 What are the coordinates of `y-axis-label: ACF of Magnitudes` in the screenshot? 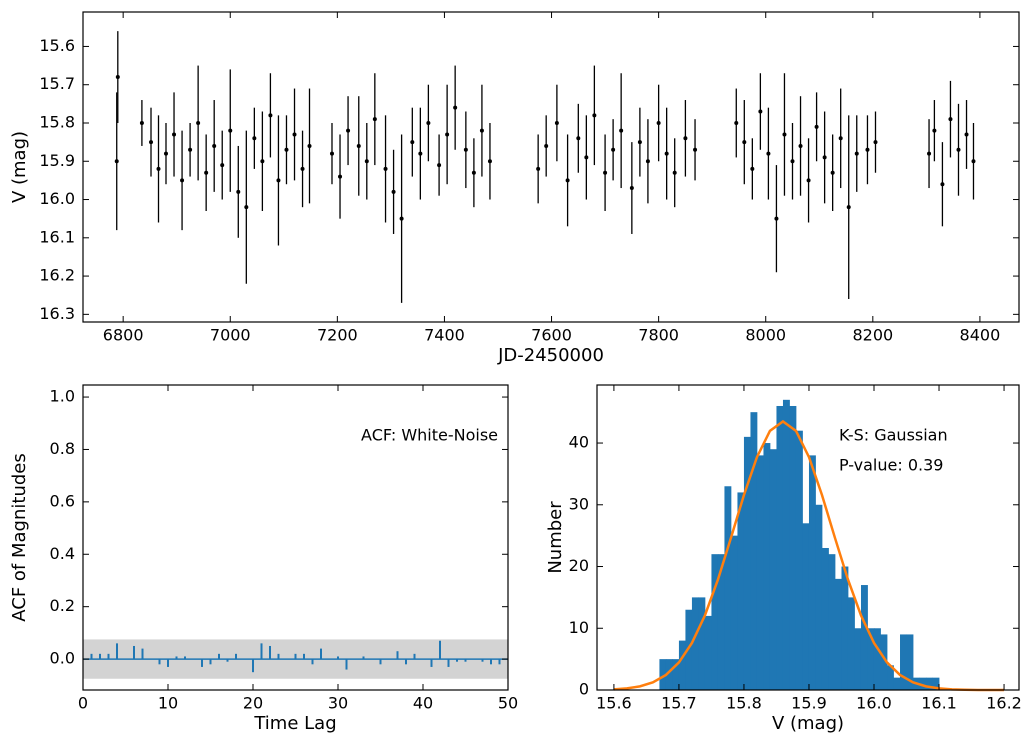 It's located at (19, 537).